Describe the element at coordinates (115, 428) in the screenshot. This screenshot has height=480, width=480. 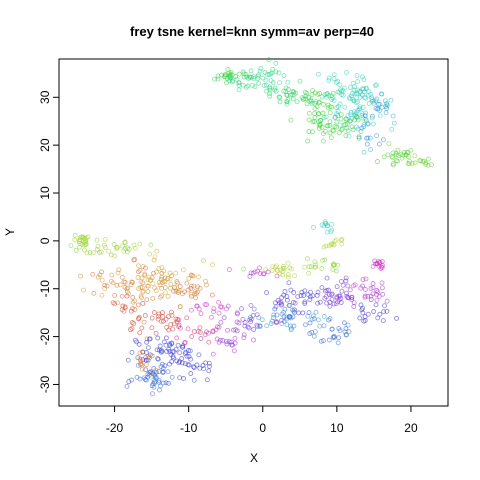
I see `x-tick-label: -20` at that location.